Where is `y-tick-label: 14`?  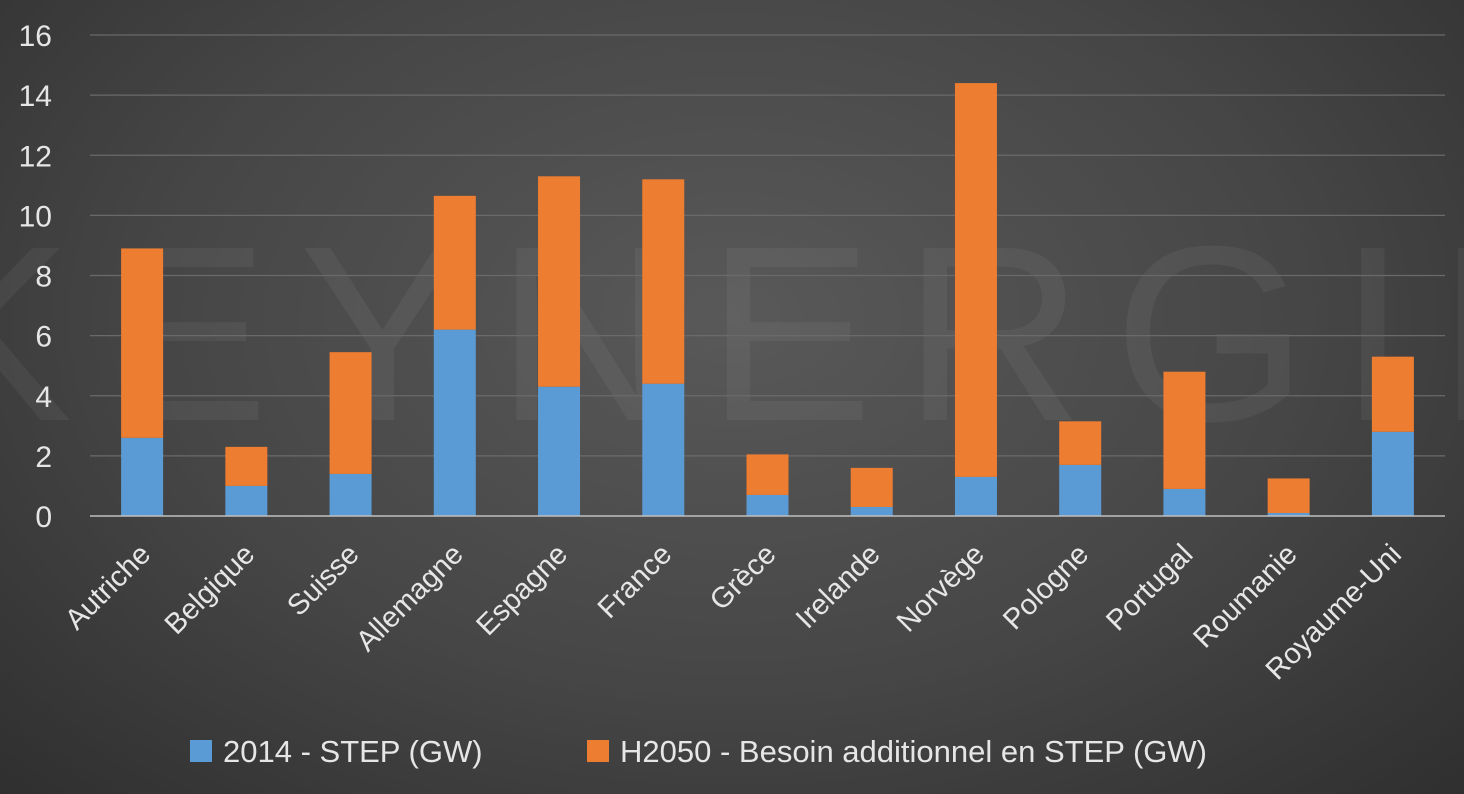
y-tick-label: 14 is located at coordinates (35, 96).